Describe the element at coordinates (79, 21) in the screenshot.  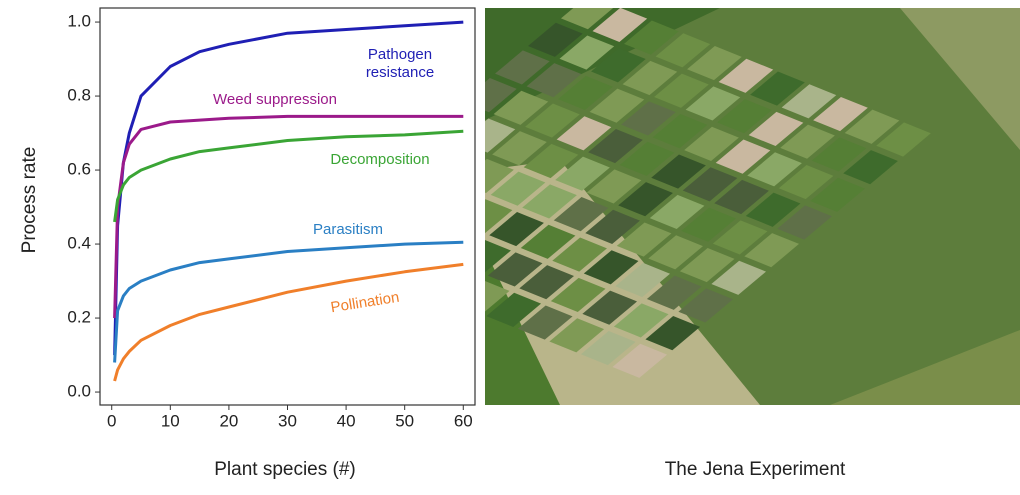
I see `y-tick-label: 1.0` at that location.